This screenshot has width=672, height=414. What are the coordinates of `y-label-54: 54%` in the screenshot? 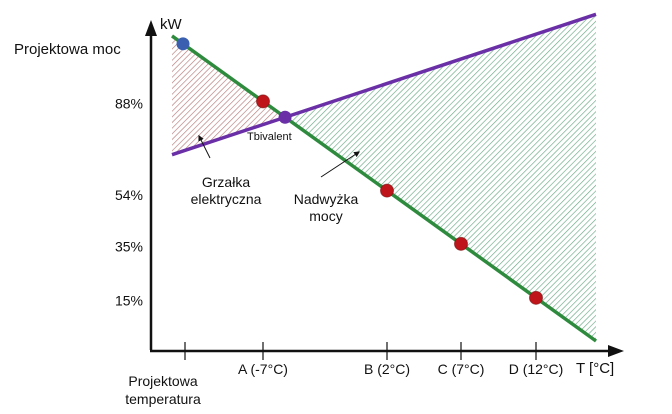 It's located at (129, 195).